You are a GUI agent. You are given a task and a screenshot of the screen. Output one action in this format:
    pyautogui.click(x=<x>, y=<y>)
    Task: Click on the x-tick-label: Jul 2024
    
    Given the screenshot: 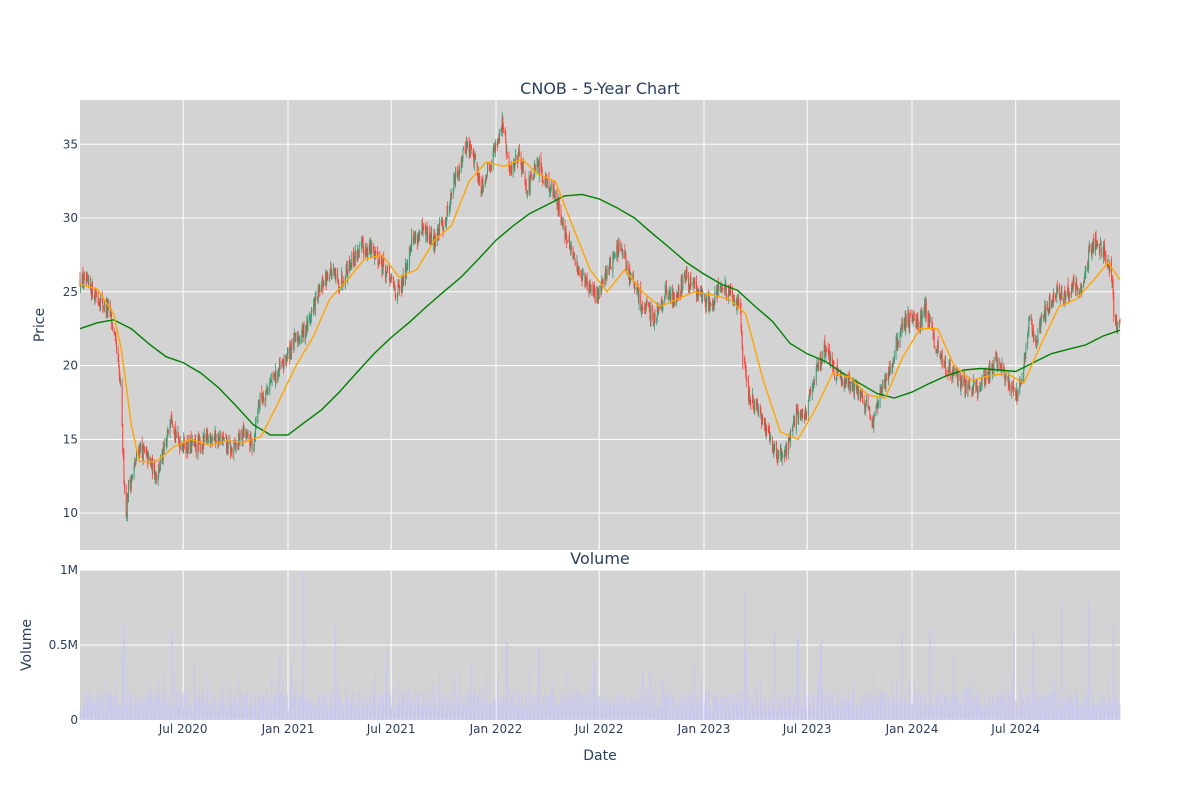 What is the action you would take?
    pyautogui.click(x=1015, y=729)
    